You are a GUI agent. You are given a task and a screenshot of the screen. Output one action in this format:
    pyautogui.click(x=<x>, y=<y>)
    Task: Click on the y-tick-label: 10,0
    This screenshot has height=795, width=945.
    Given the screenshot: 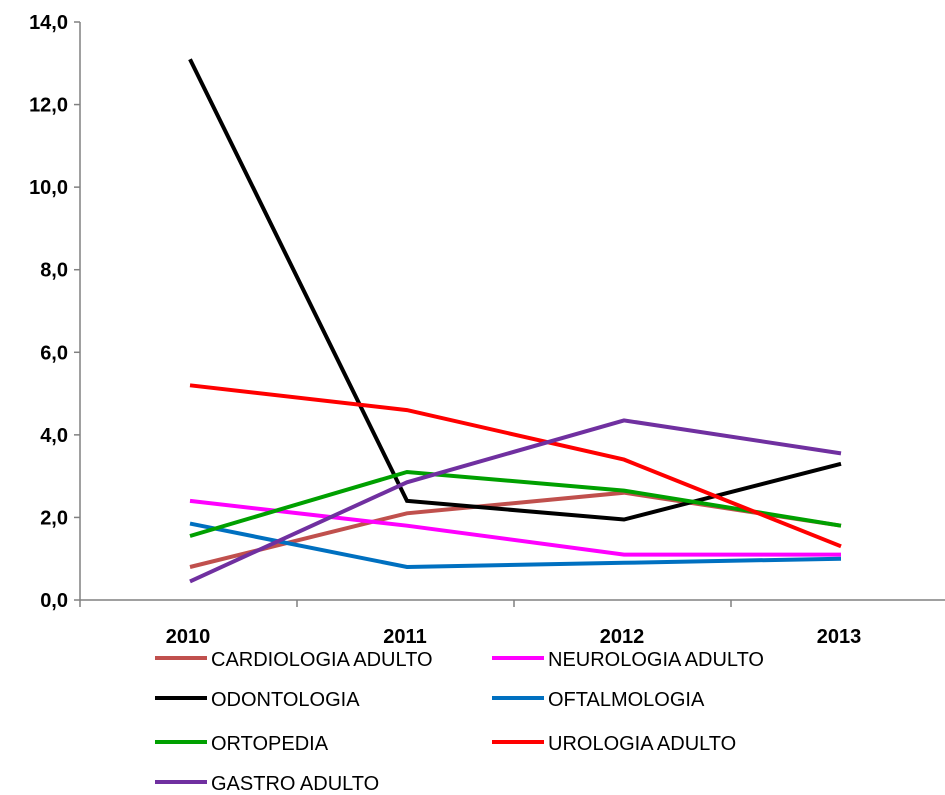 What is the action you would take?
    pyautogui.click(x=48, y=188)
    